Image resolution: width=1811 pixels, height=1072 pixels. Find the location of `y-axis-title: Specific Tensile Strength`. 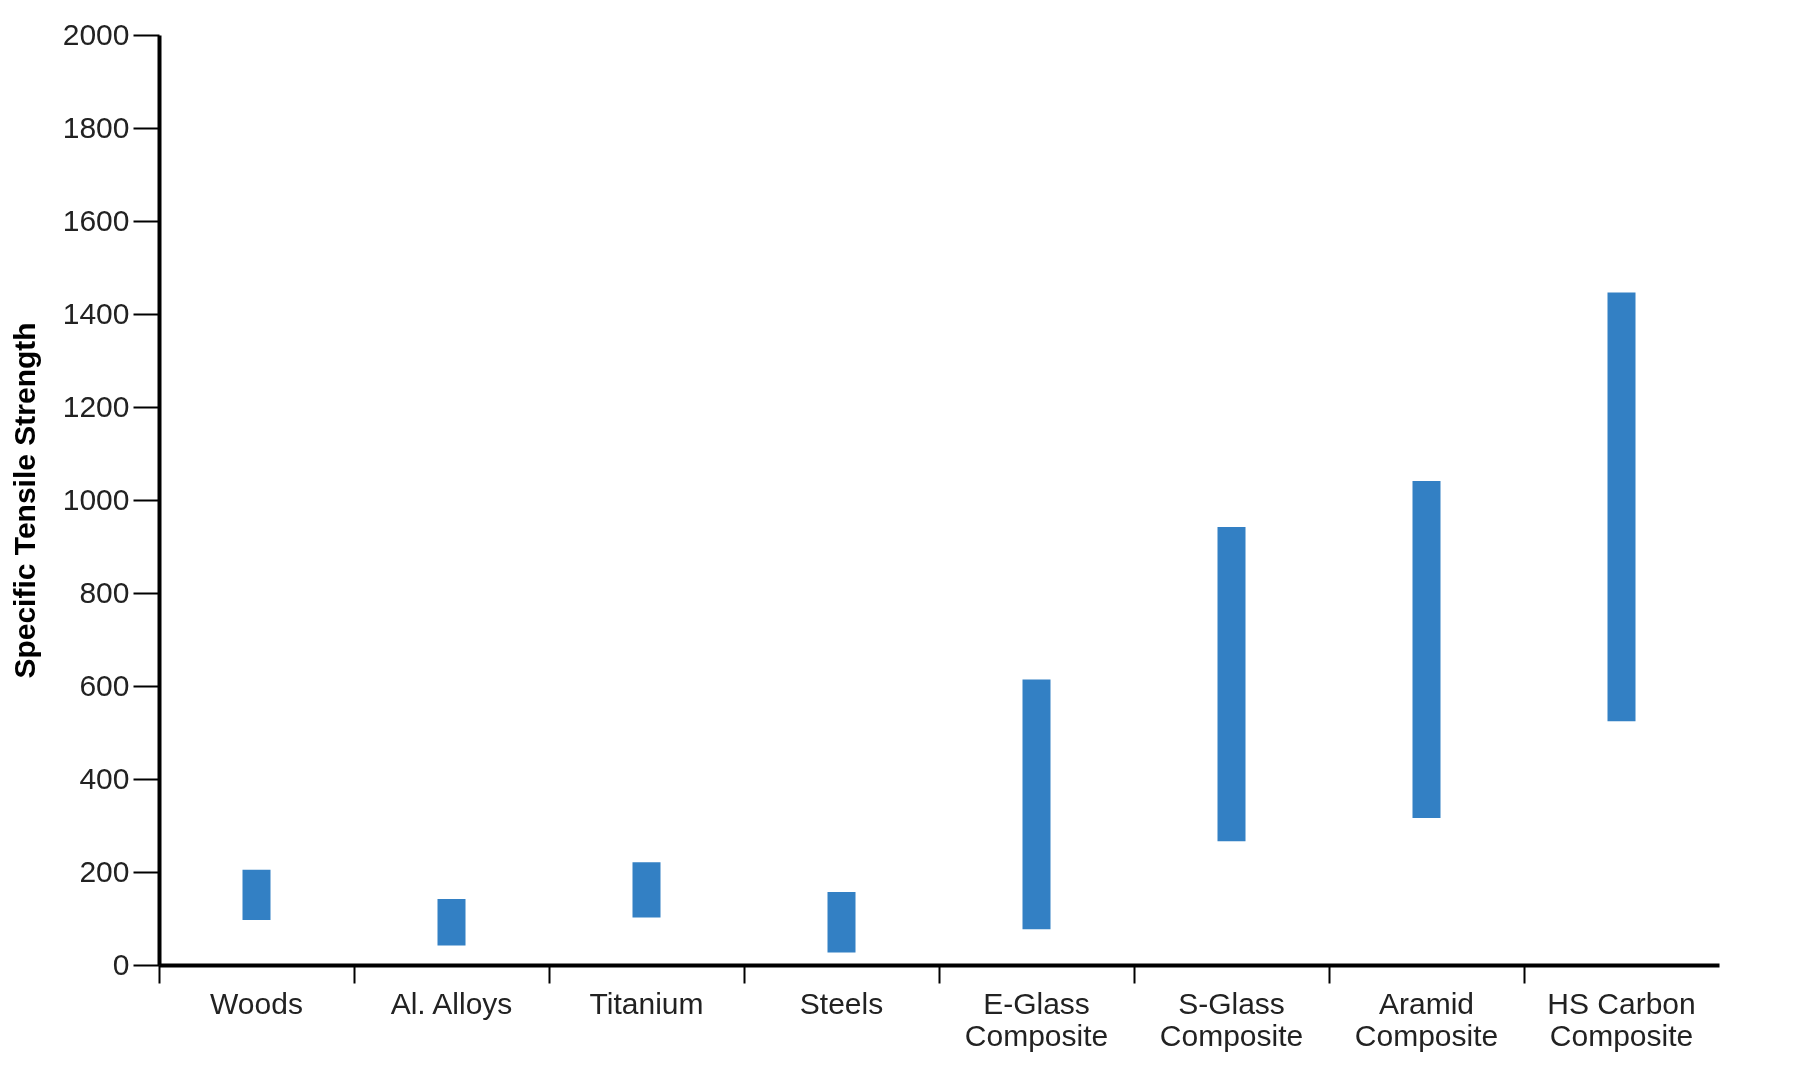

y-axis-title: Specific Tensile Strength is located at coordinates (24, 500).